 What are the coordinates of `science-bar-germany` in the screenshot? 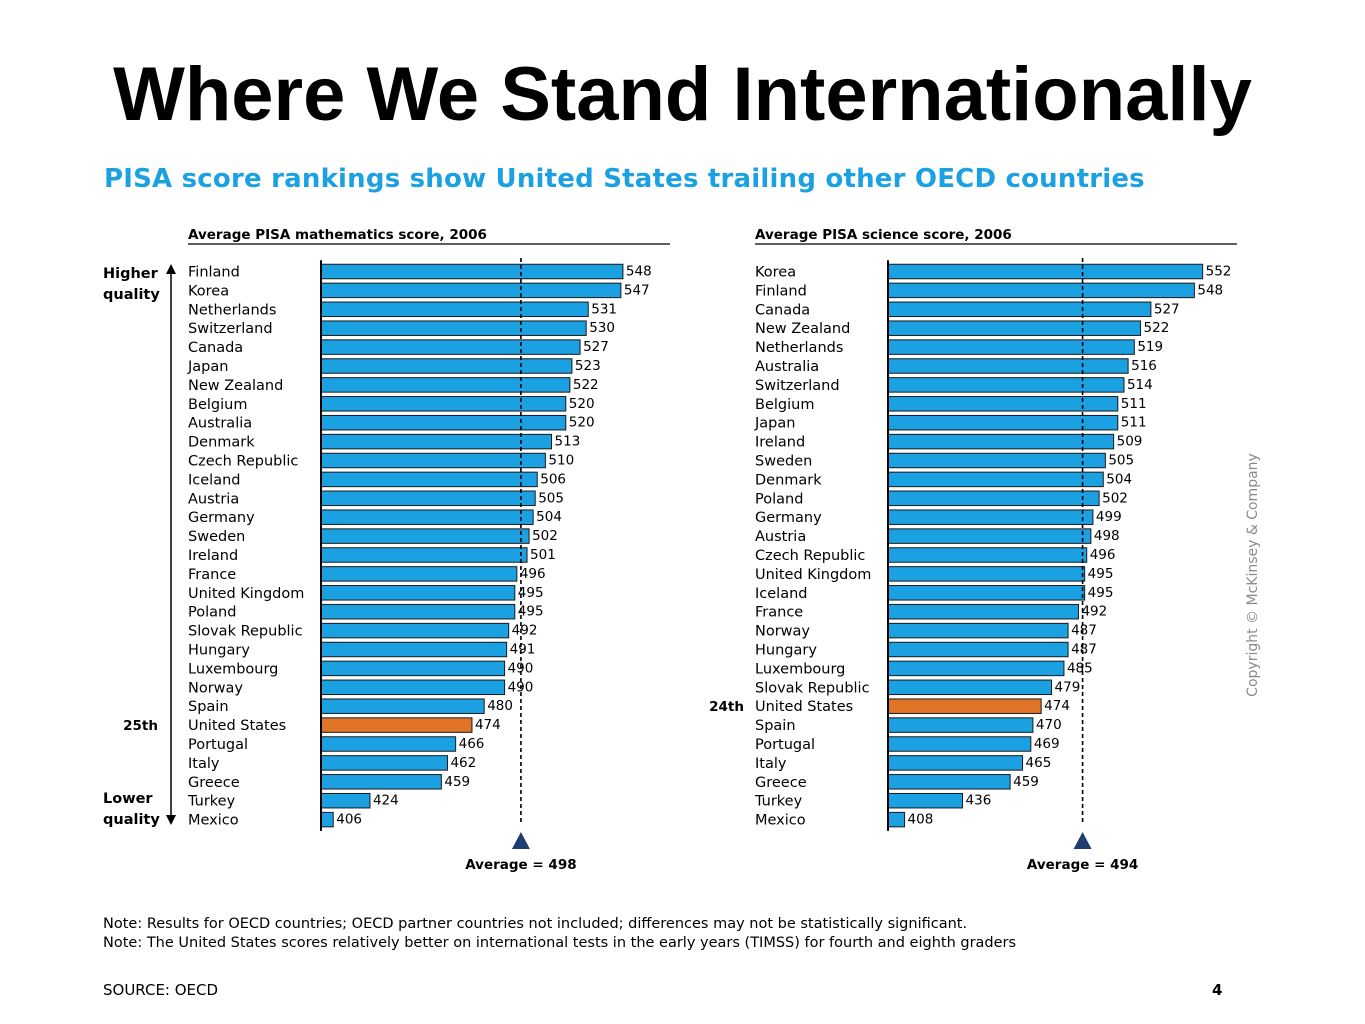 It's located at (990, 517).